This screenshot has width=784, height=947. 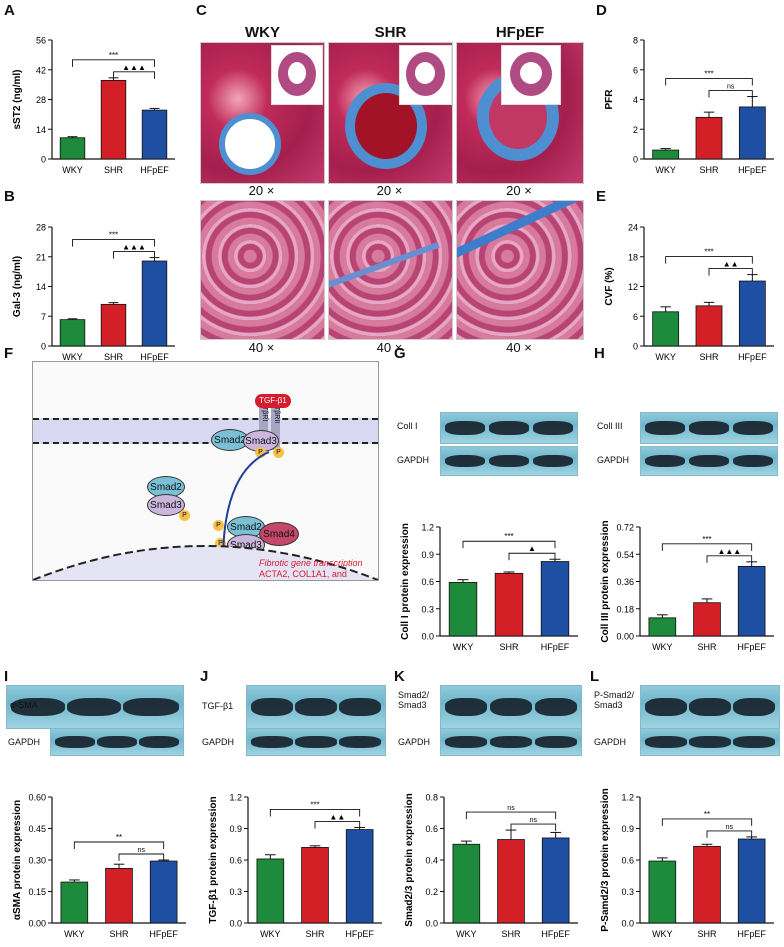 What do you see at coordinates (633, 287) in the screenshot?
I see `y-tick-label: 12` at bounding box center [633, 287].